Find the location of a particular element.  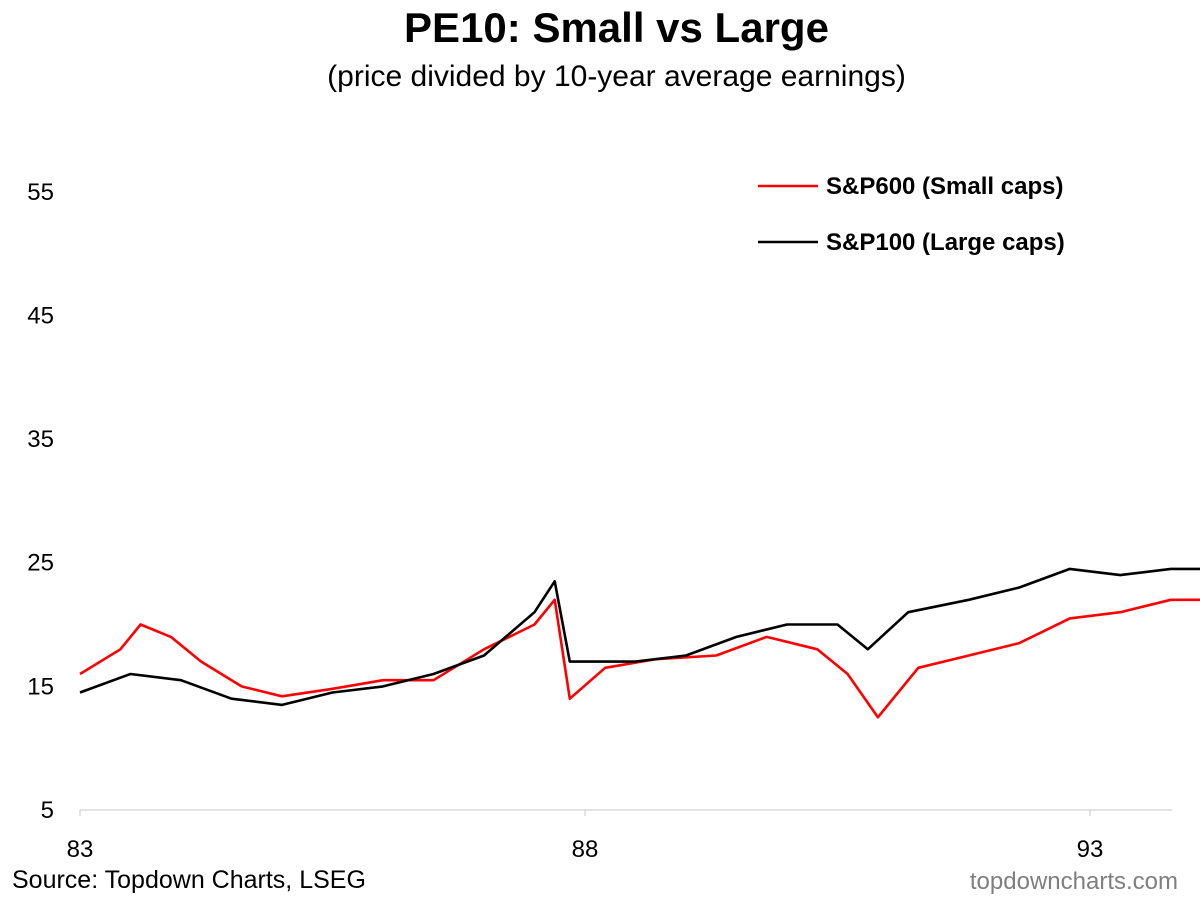

x-axis-ticks: 838893980308131823 is located at coordinates (585, 836).